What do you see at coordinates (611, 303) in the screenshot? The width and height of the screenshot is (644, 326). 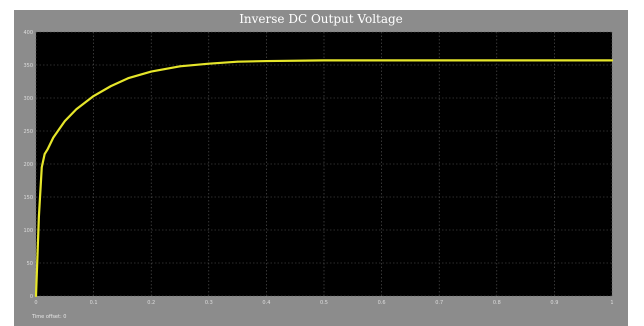 I see `x-tick-label: 1` at bounding box center [611, 303].